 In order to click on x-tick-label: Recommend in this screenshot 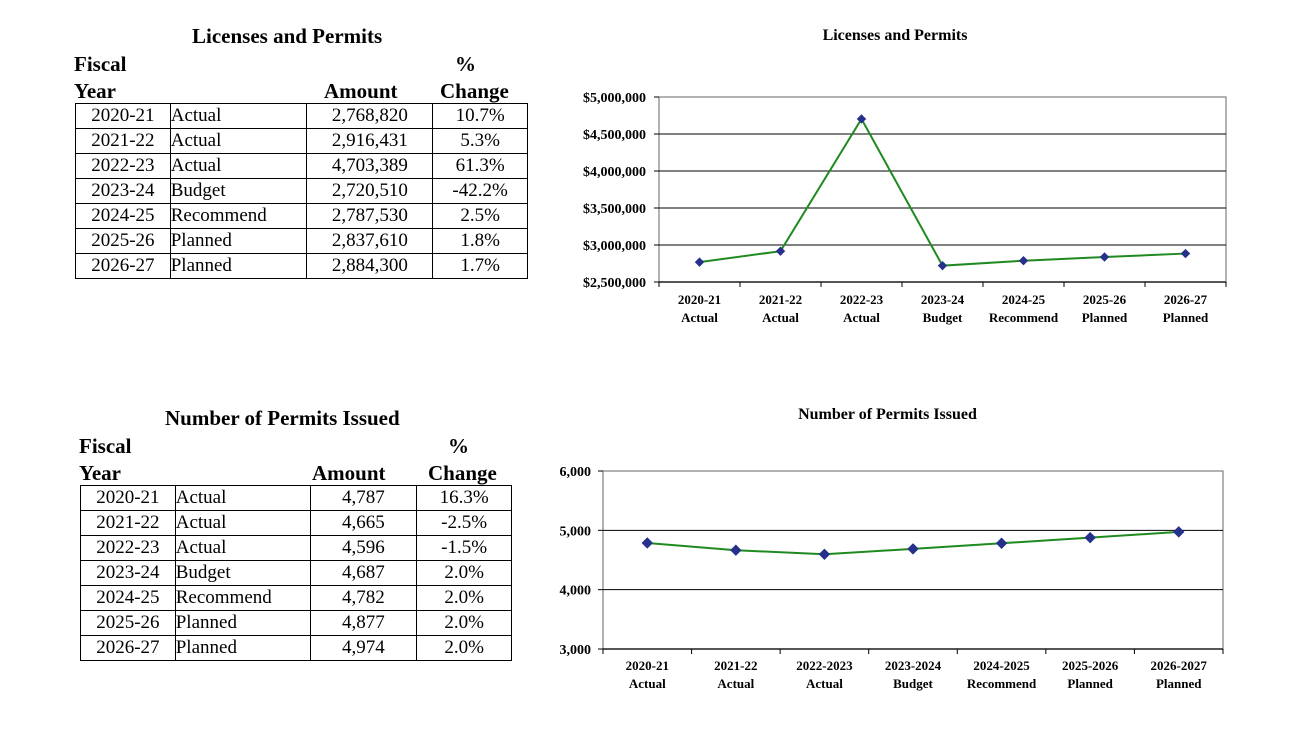, I will do `click(1024, 317)`.